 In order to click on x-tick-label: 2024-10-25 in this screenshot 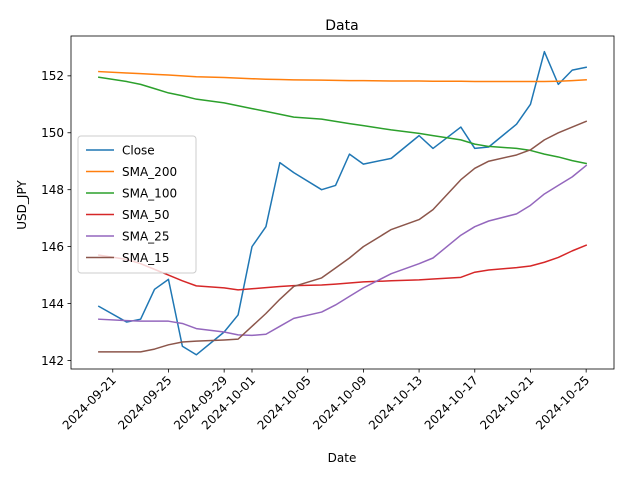, I will do `click(562, 402)`.